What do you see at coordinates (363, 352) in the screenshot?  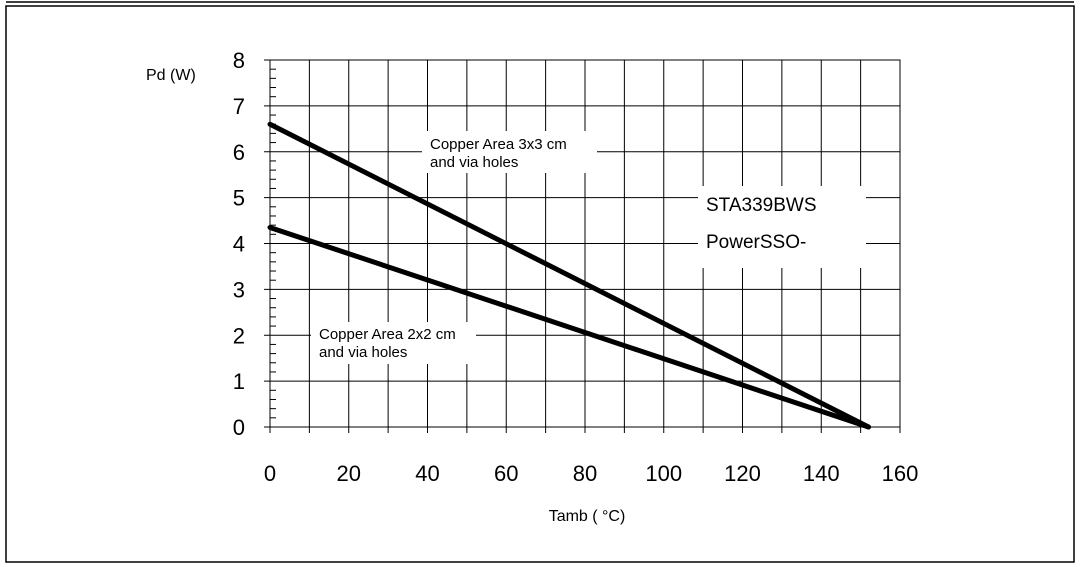 I see `series-2-label-line-2: and via holes` at bounding box center [363, 352].